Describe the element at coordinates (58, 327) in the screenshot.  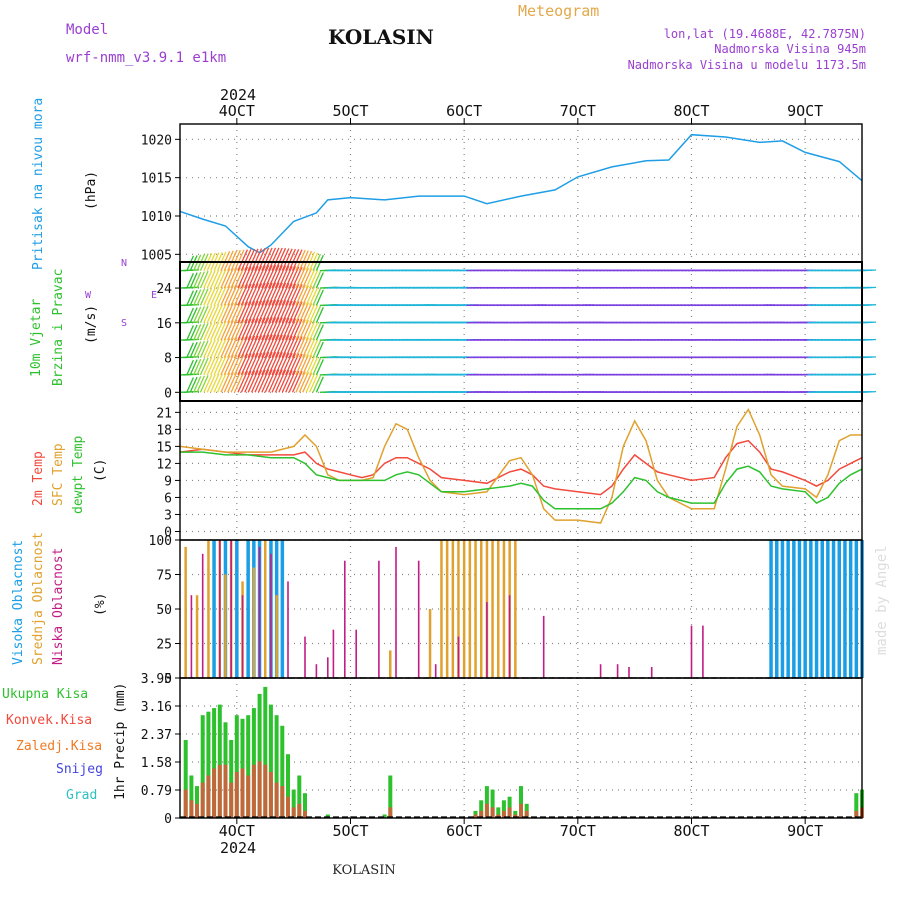
I see `wind-title-2: Brzina i Pravac` at that location.